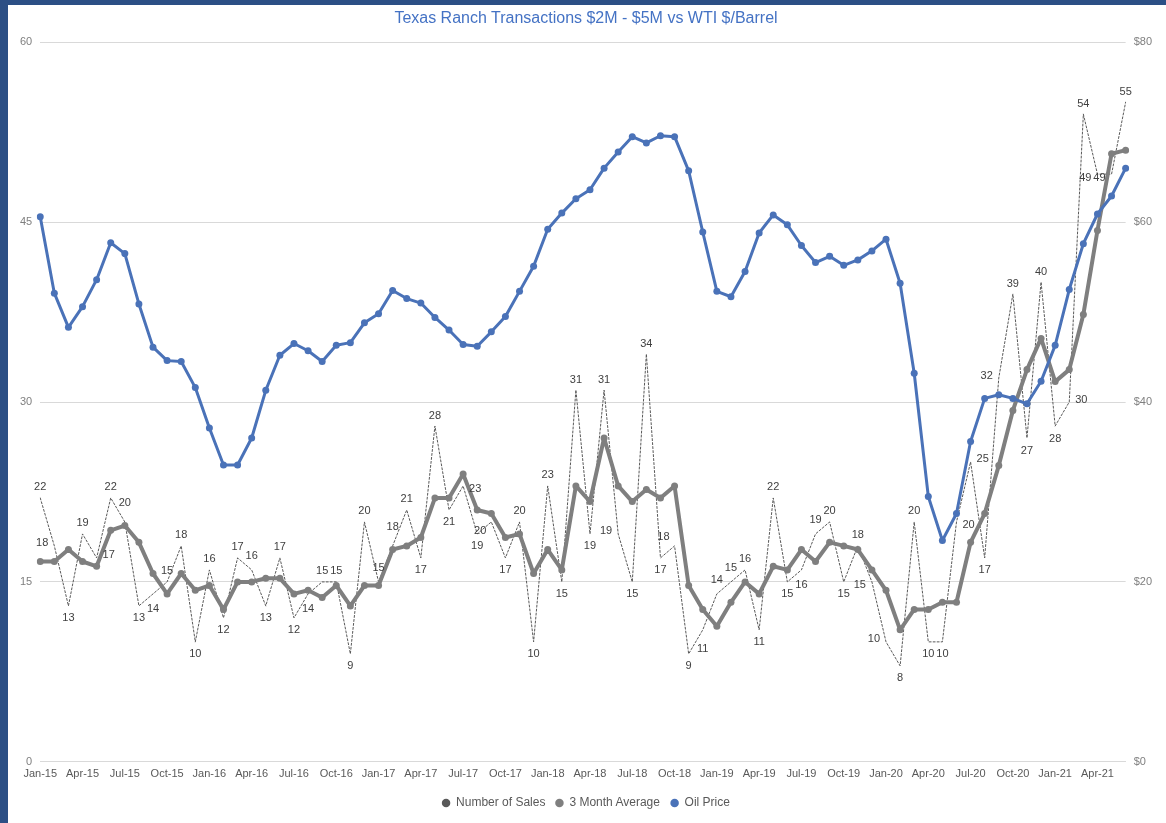  I want to click on data-label: 9, so click(688, 665).